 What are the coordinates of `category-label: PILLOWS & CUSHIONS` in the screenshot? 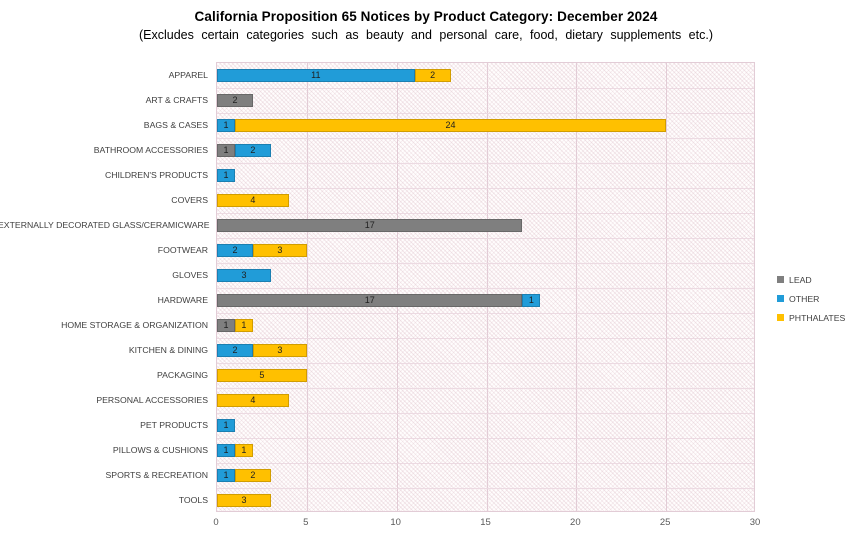 It's located at (160, 449).